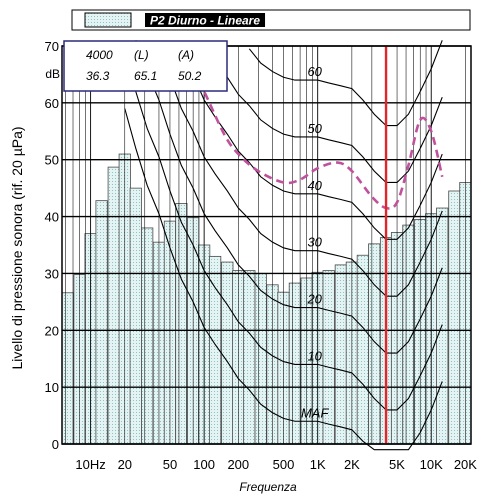 The width and height of the screenshot is (483, 503). I want to click on readout-l-label: (L), so click(141, 55).